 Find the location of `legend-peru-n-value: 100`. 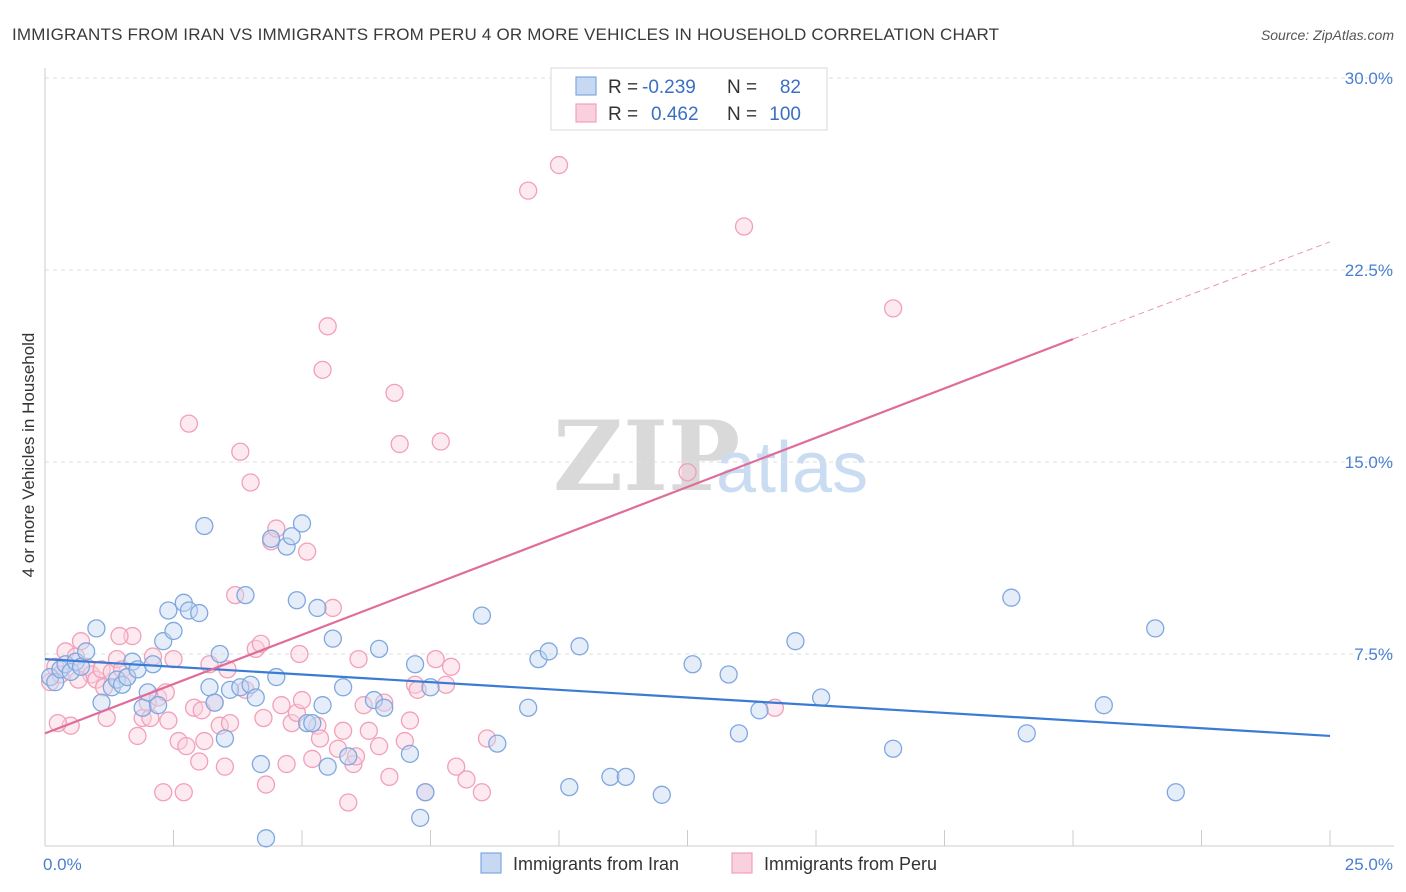

legend-peru-n-value: 100 is located at coordinates (785, 114).